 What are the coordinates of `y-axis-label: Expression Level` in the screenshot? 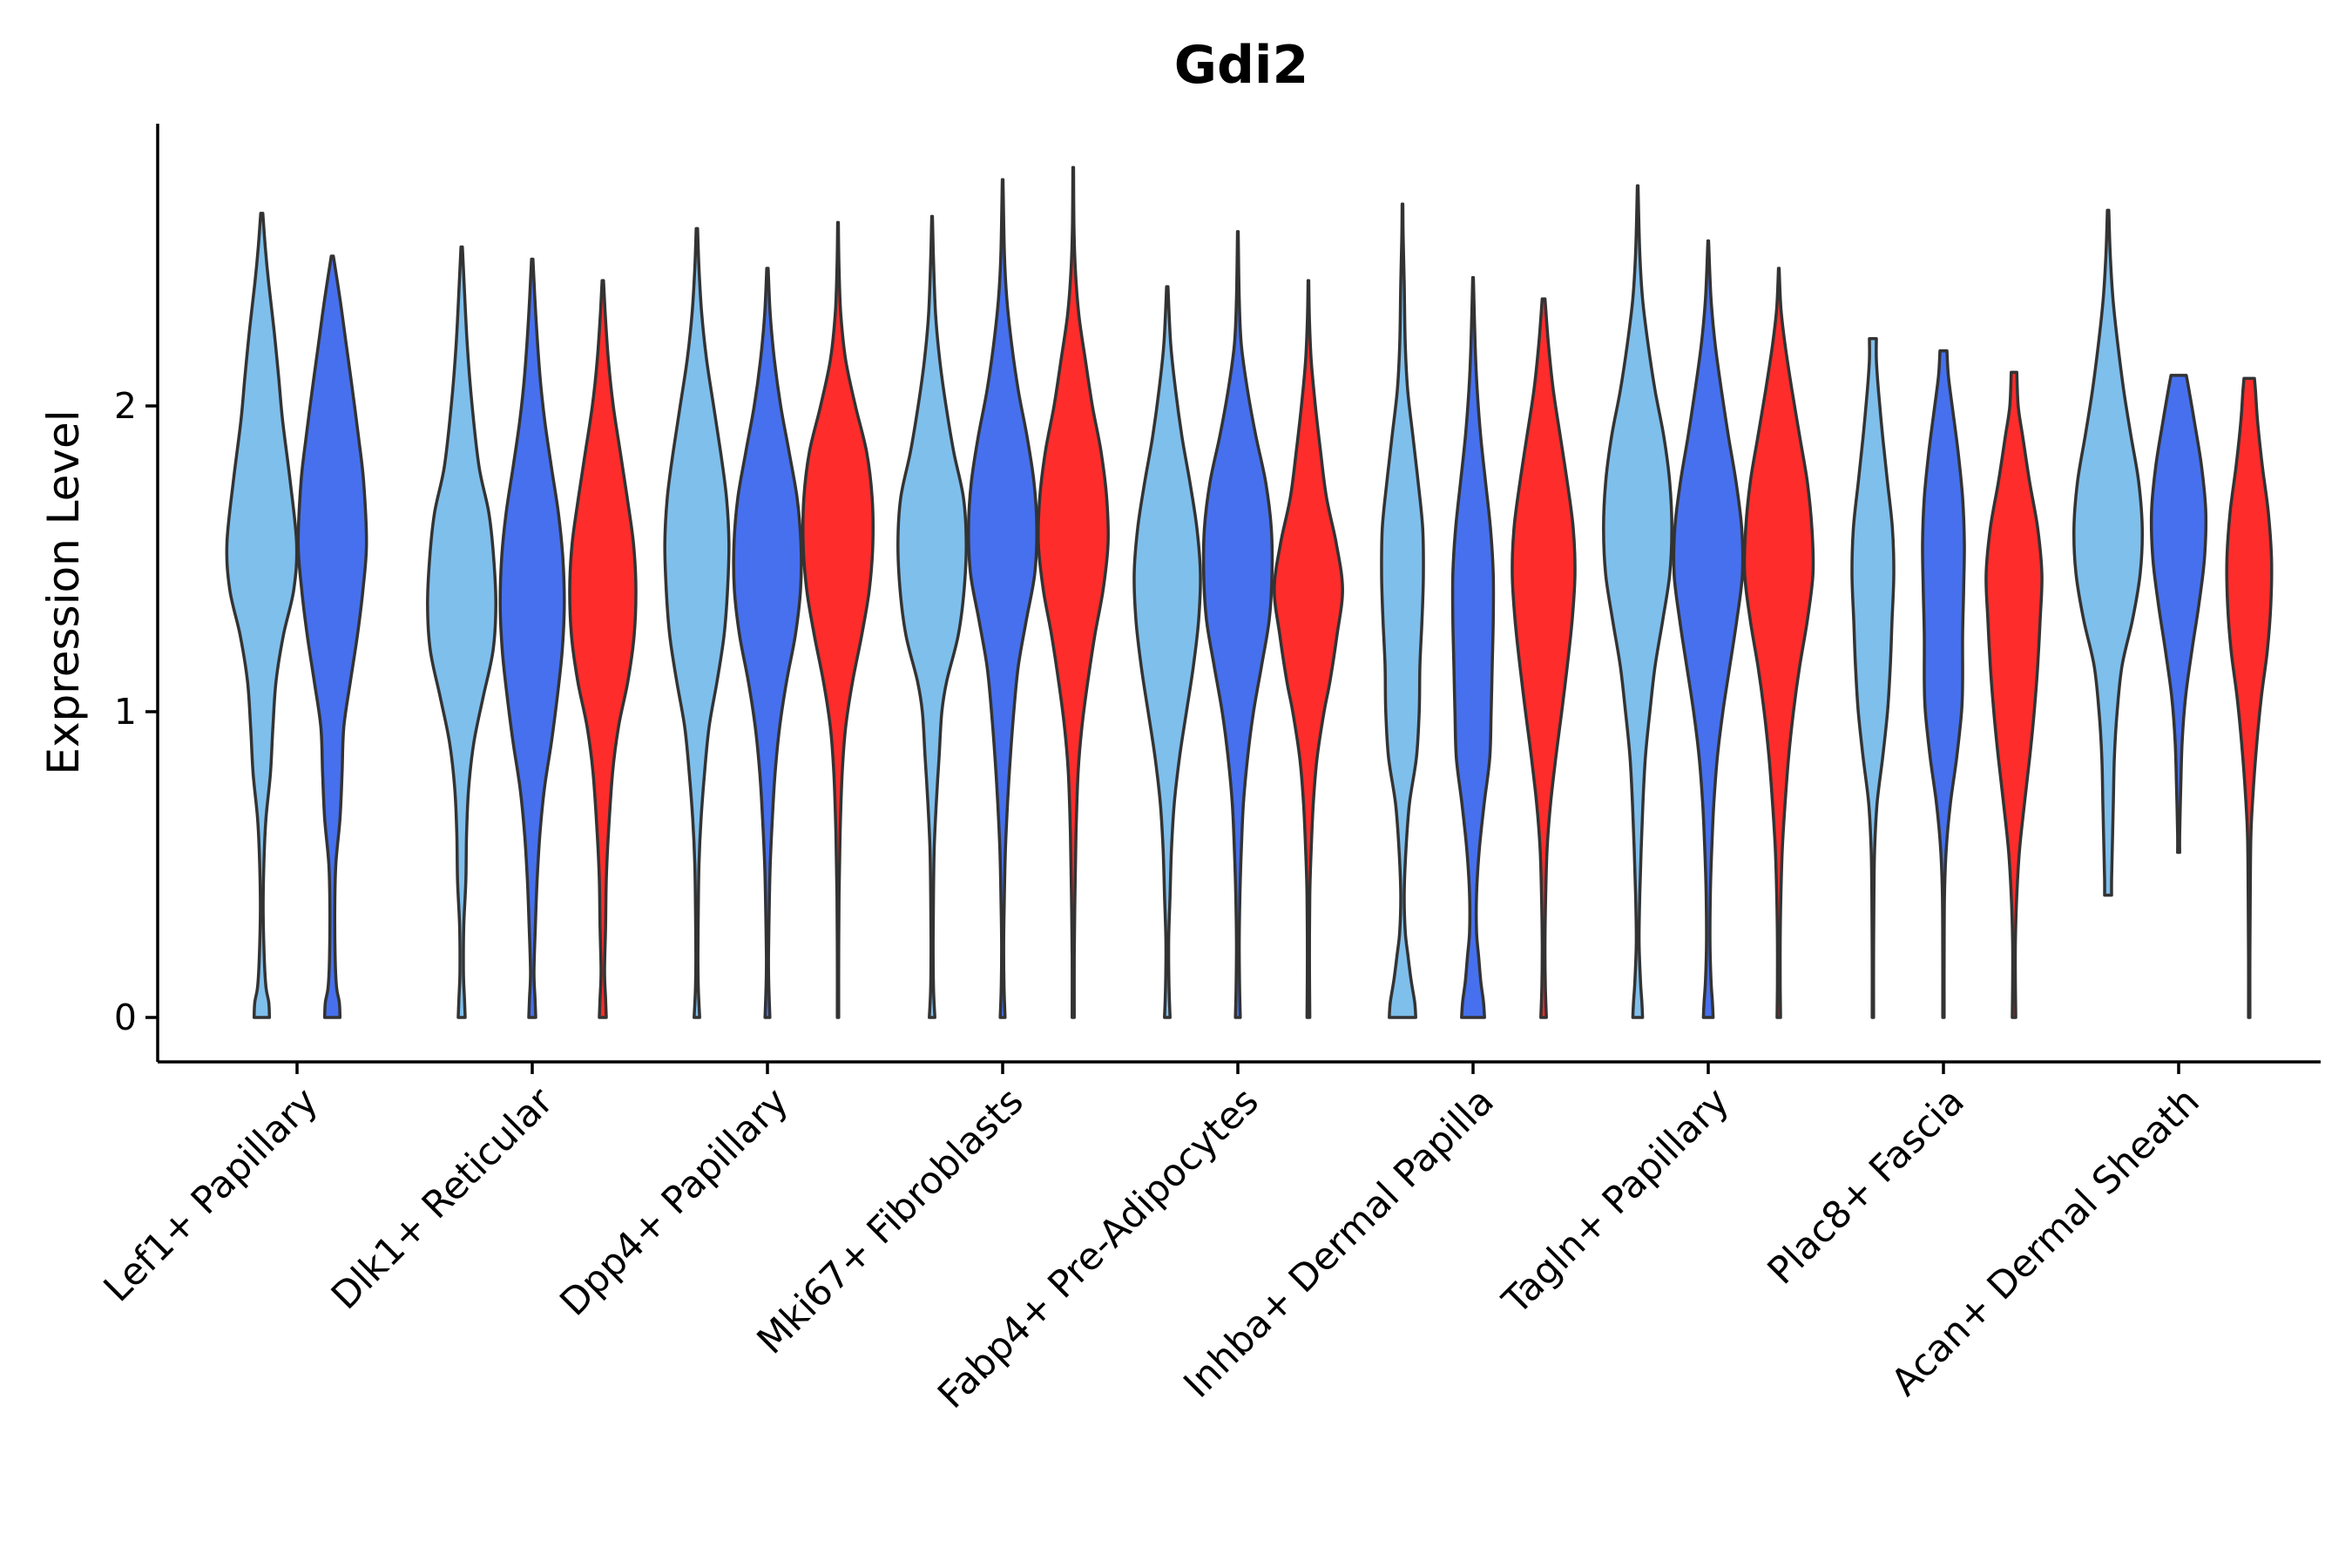 It's located at (64, 591).